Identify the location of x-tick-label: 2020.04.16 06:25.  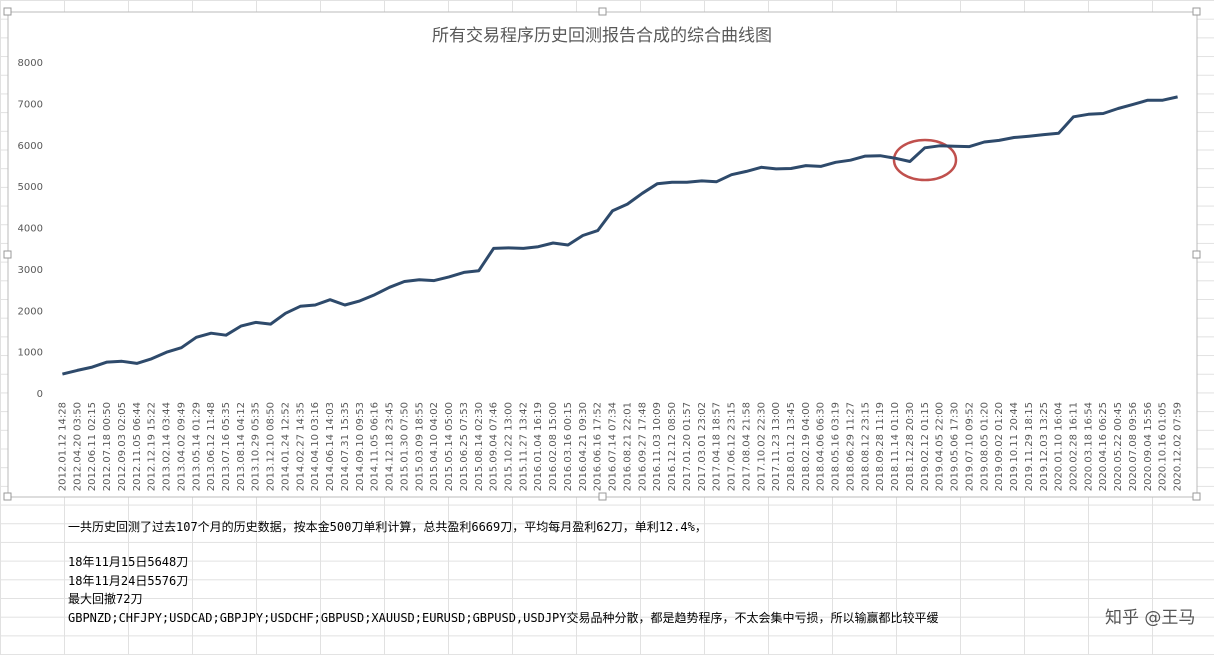
(1103, 446).